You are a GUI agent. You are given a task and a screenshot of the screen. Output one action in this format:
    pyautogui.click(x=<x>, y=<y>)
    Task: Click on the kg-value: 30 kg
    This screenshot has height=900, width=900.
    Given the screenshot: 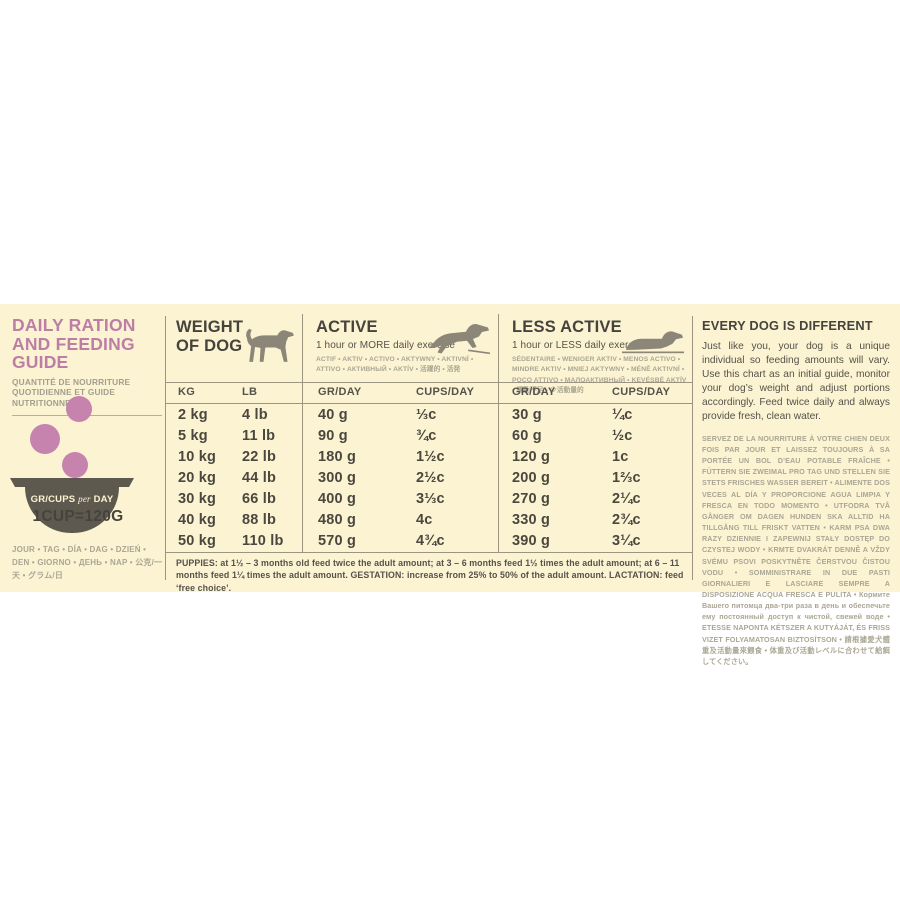 What is the action you would take?
    pyautogui.click(x=197, y=498)
    